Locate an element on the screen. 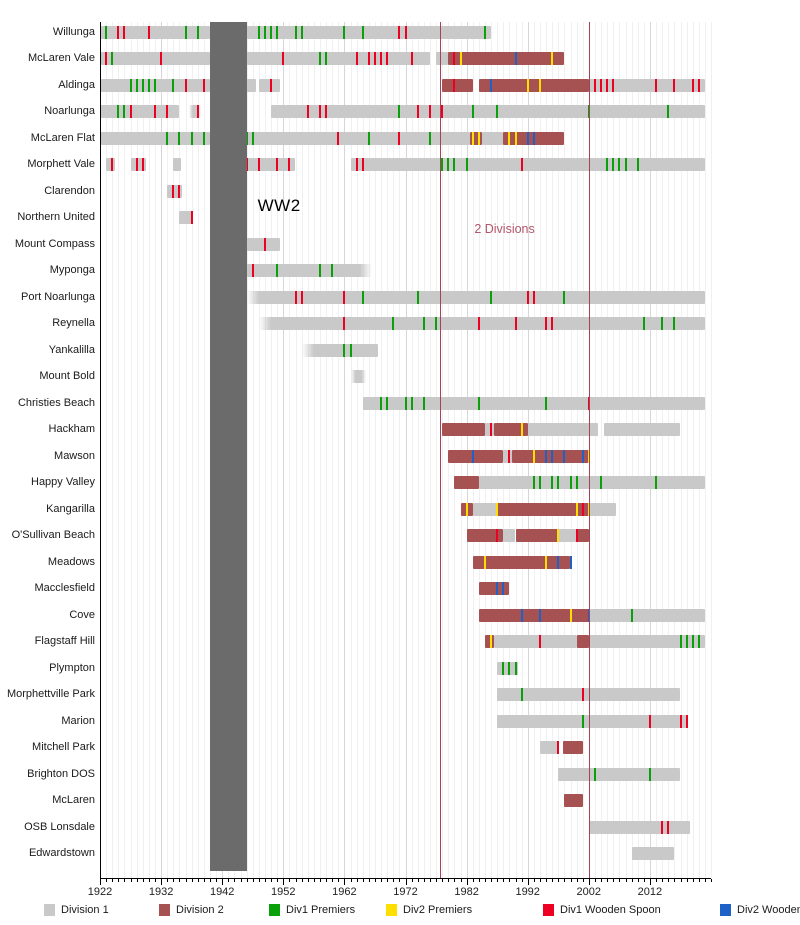 The width and height of the screenshot is (800, 925). legend-swatch-d1ws is located at coordinates (548, 910).